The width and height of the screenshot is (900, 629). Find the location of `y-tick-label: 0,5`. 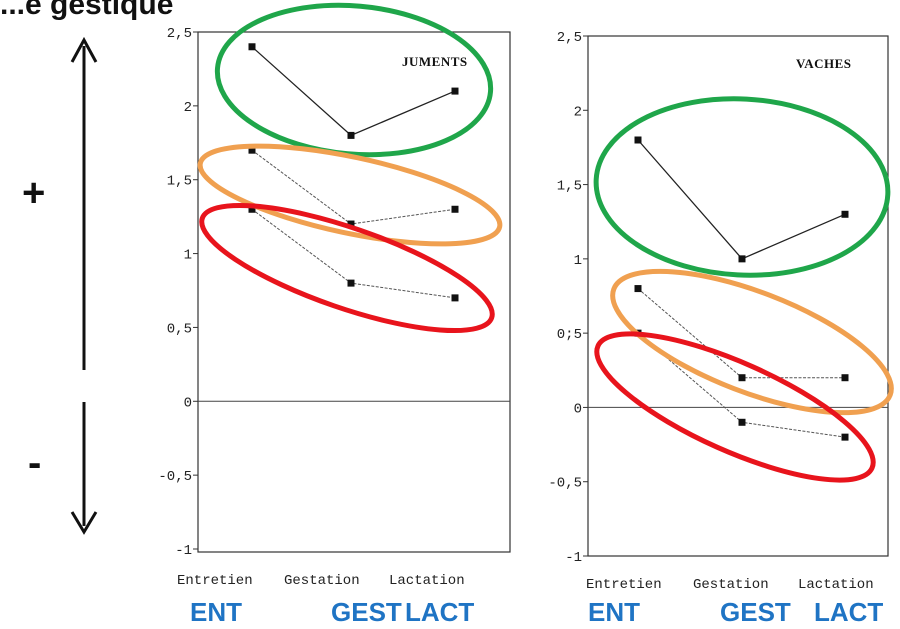

y-tick-label: 0,5 is located at coordinates (179, 329).